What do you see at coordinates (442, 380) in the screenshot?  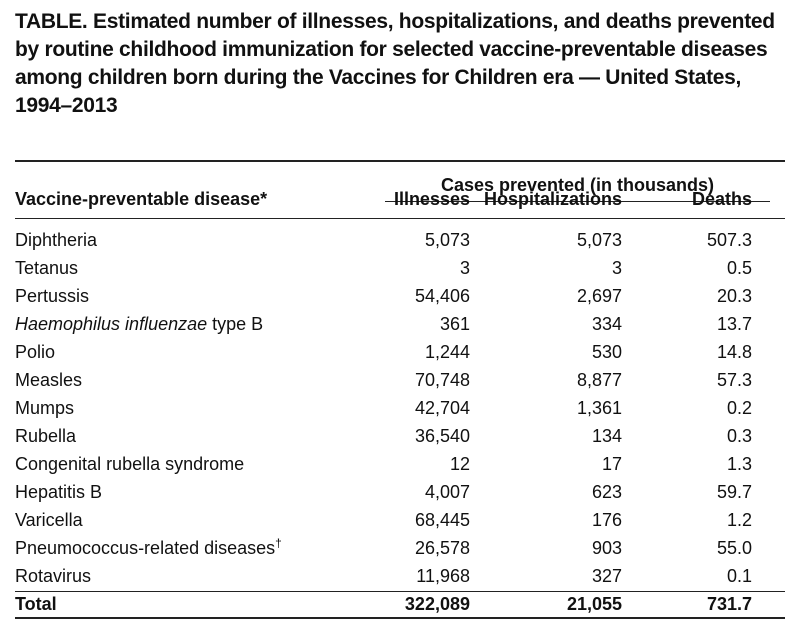 I see `cell-value: 70,748` at bounding box center [442, 380].